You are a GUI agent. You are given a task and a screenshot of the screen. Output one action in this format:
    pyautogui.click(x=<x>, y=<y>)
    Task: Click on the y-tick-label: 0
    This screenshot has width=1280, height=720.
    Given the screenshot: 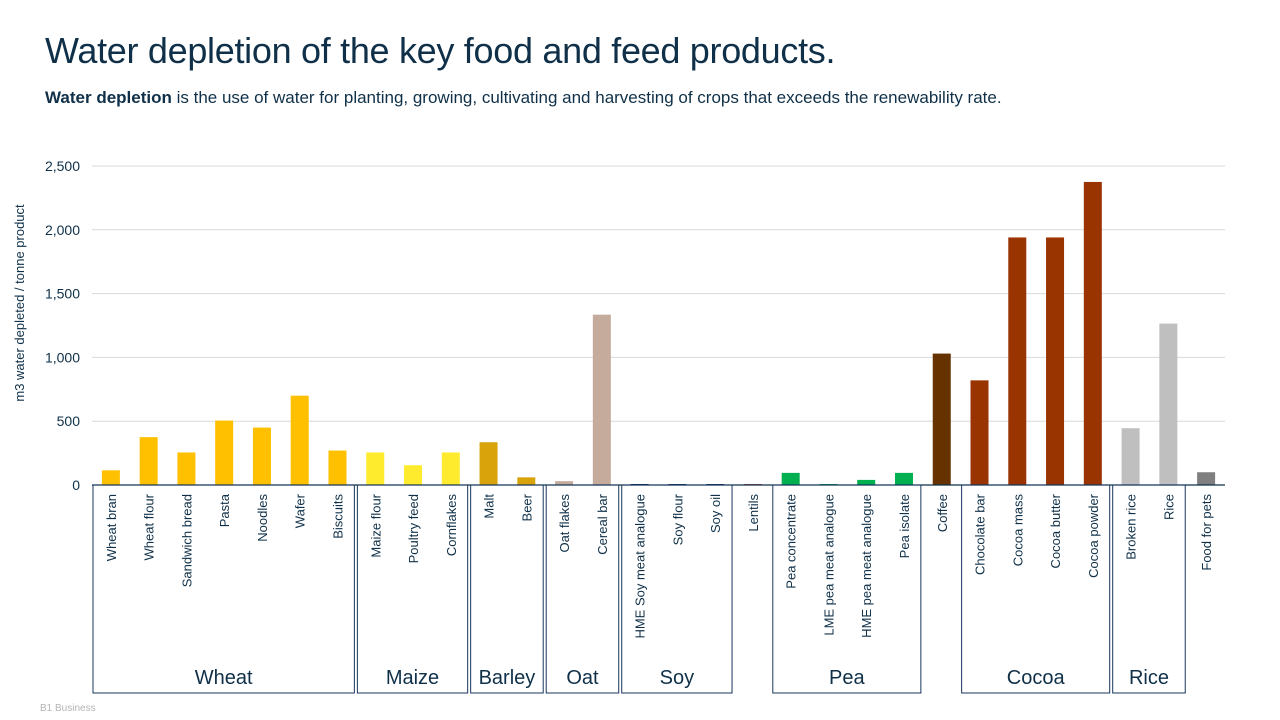 What is the action you would take?
    pyautogui.click(x=76, y=485)
    